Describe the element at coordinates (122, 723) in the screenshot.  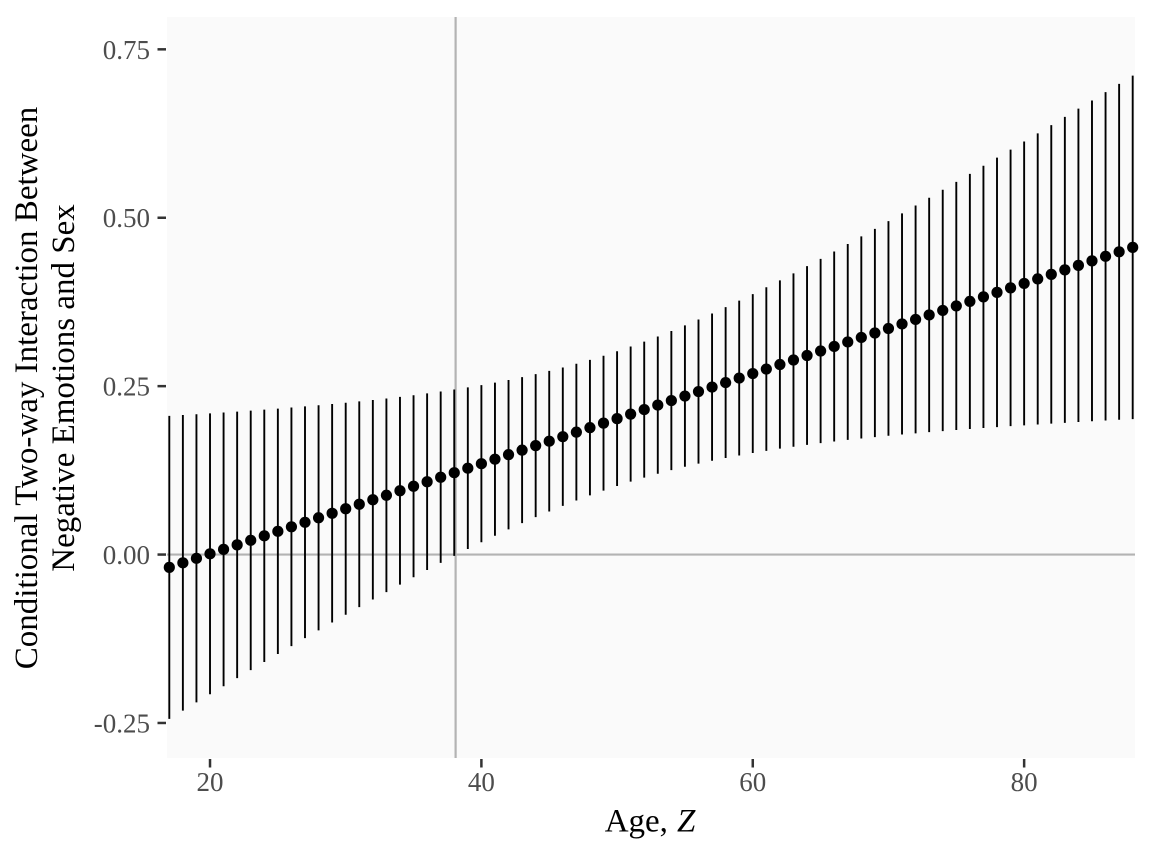
I see `y-axis-tick-label: -0.25` at that location.